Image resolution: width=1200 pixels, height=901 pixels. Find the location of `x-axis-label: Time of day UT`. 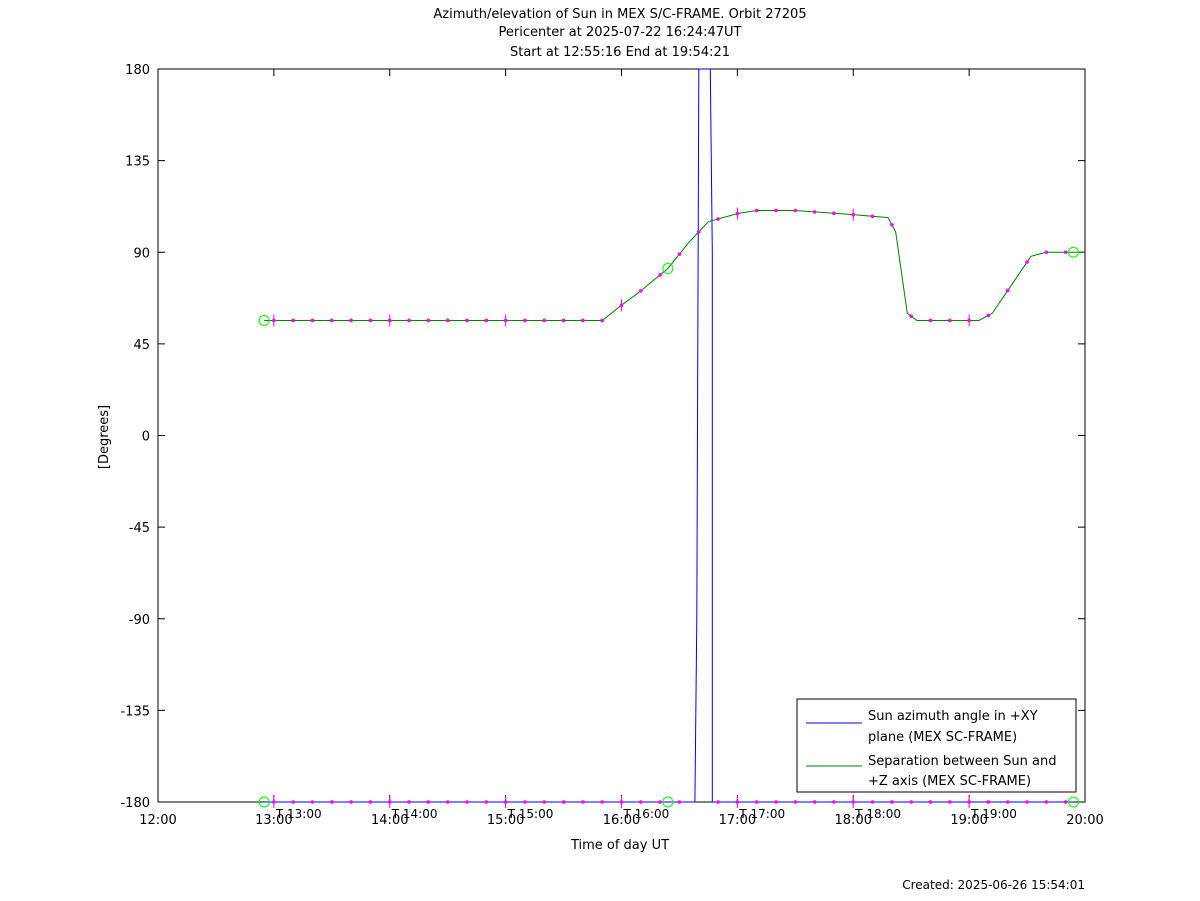

x-axis-label: Time of day UT is located at coordinates (619, 845).